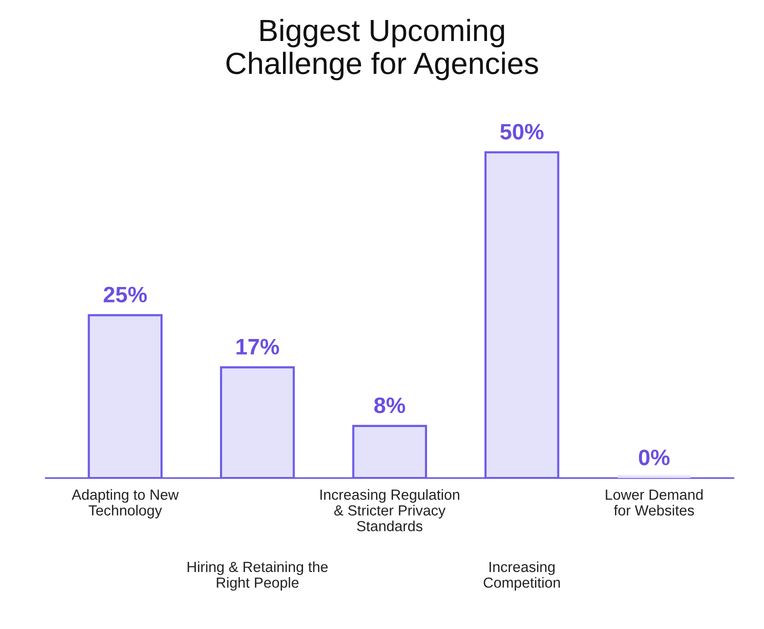 This screenshot has height=629, width=764. Describe the element at coordinates (382, 49) in the screenshot. I see `chart-title: Biggest Upcoming Challenge for Agencies` at that location.